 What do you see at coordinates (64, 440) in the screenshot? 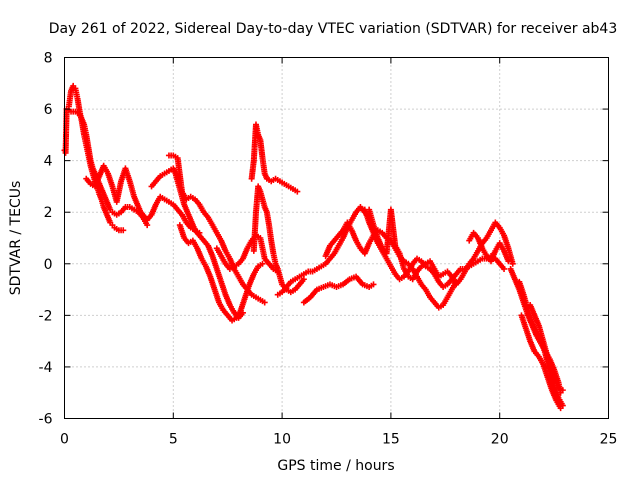
I see `x-tick-label: 0` at bounding box center [64, 440].